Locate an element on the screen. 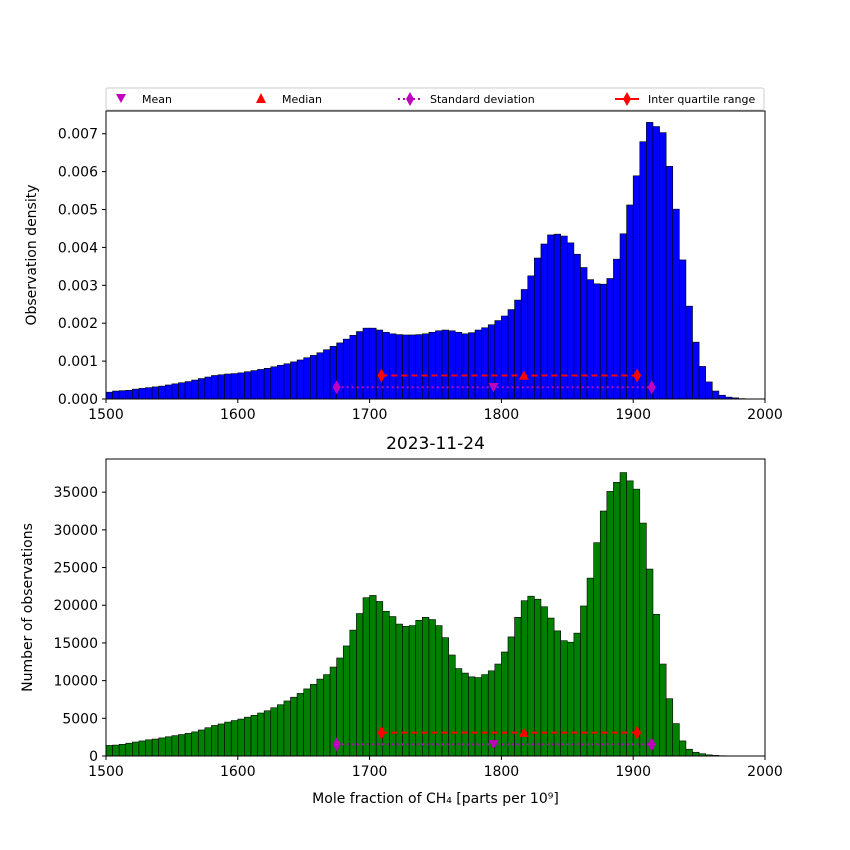 This screenshot has height=850, width=850. legend-item-iqr: Inter quartile range is located at coordinates (685, 99).